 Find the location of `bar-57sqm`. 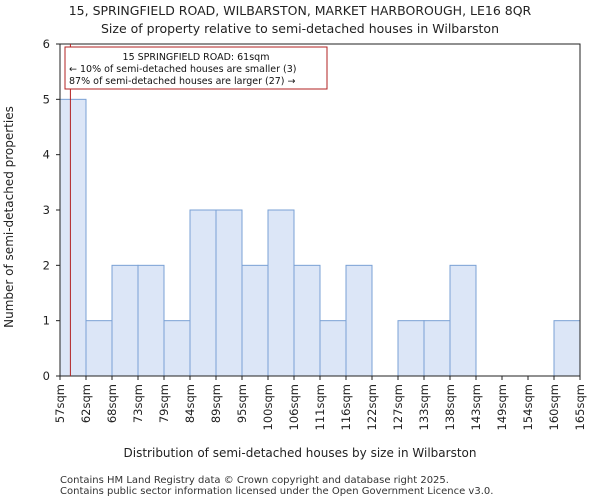

bar-57sqm is located at coordinates (73, 237).